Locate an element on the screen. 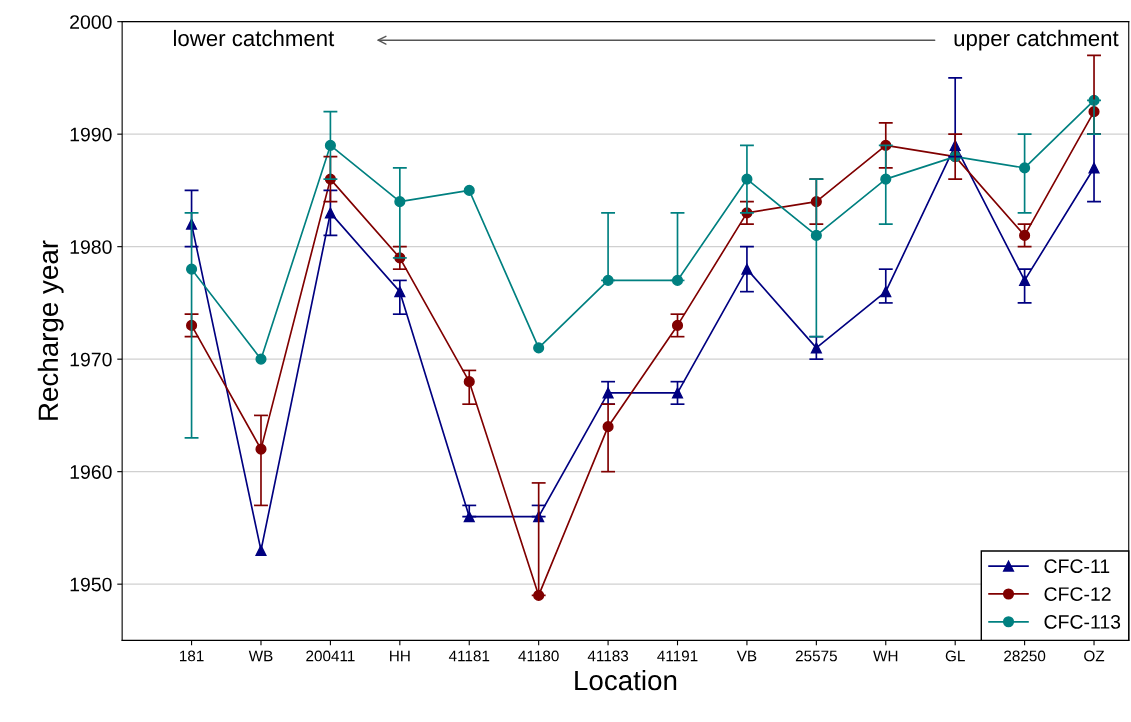 The image size is (1131, 722). x-tick-label: 181 is located at coordinates (191, 656).